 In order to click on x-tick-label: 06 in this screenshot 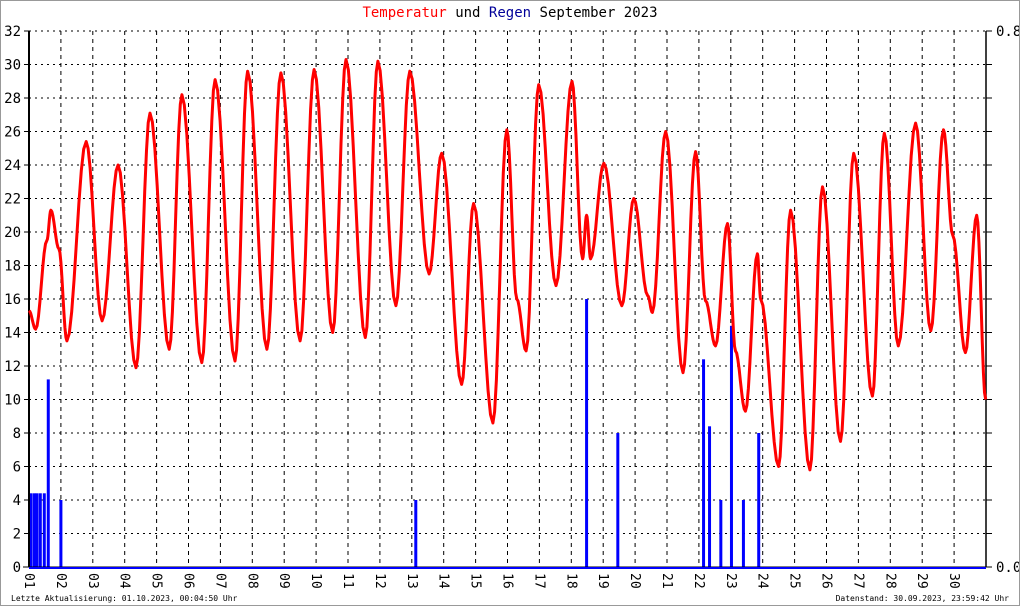, I will do `click(188, 581)`.